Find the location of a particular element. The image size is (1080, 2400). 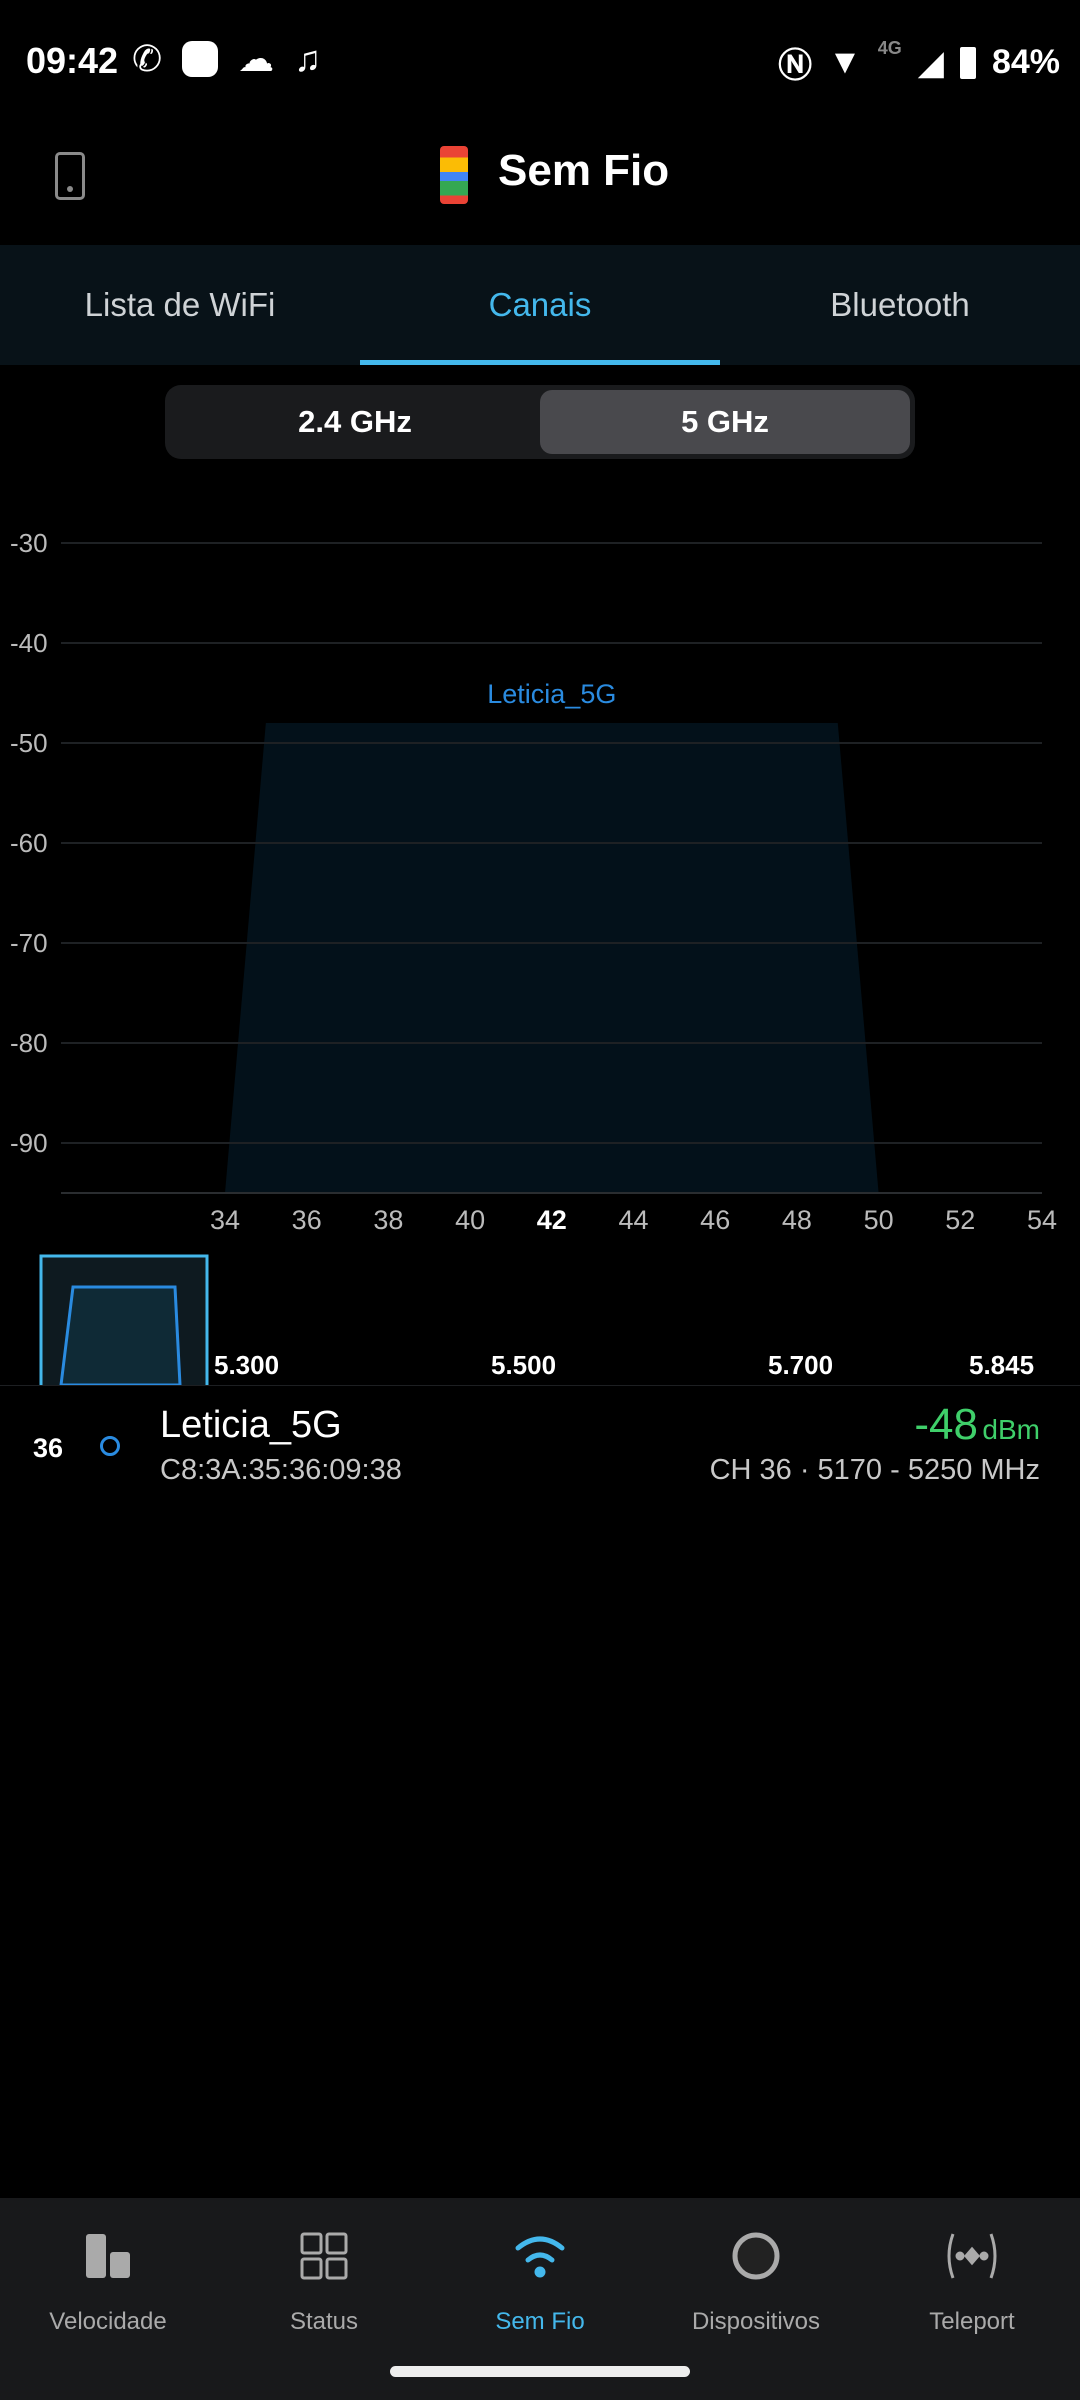

whatsapp-icon: ✆ is located at coordinates (147, 58).